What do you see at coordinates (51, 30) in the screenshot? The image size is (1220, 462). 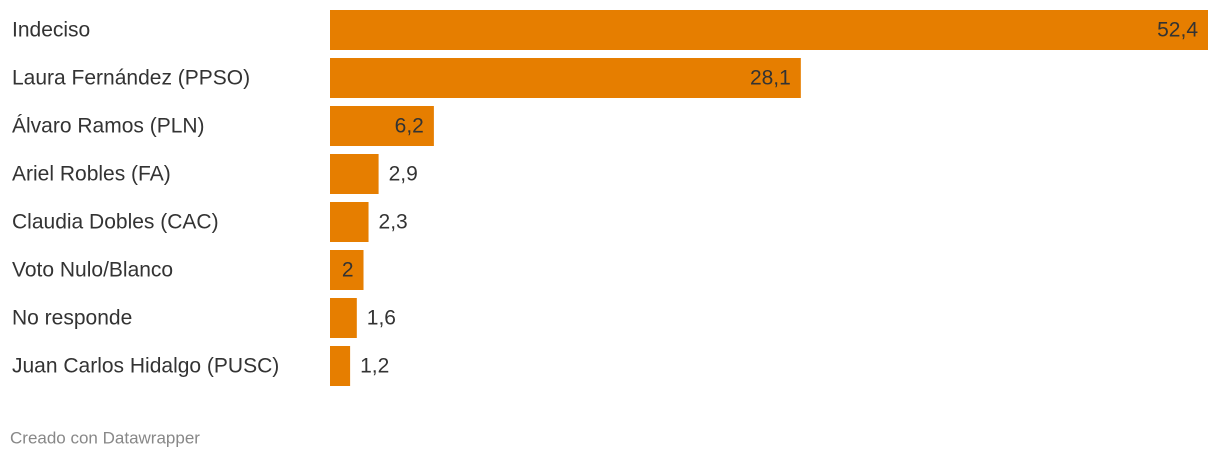 I see `category-label: Indeciso` at bounding box center [51, 30].